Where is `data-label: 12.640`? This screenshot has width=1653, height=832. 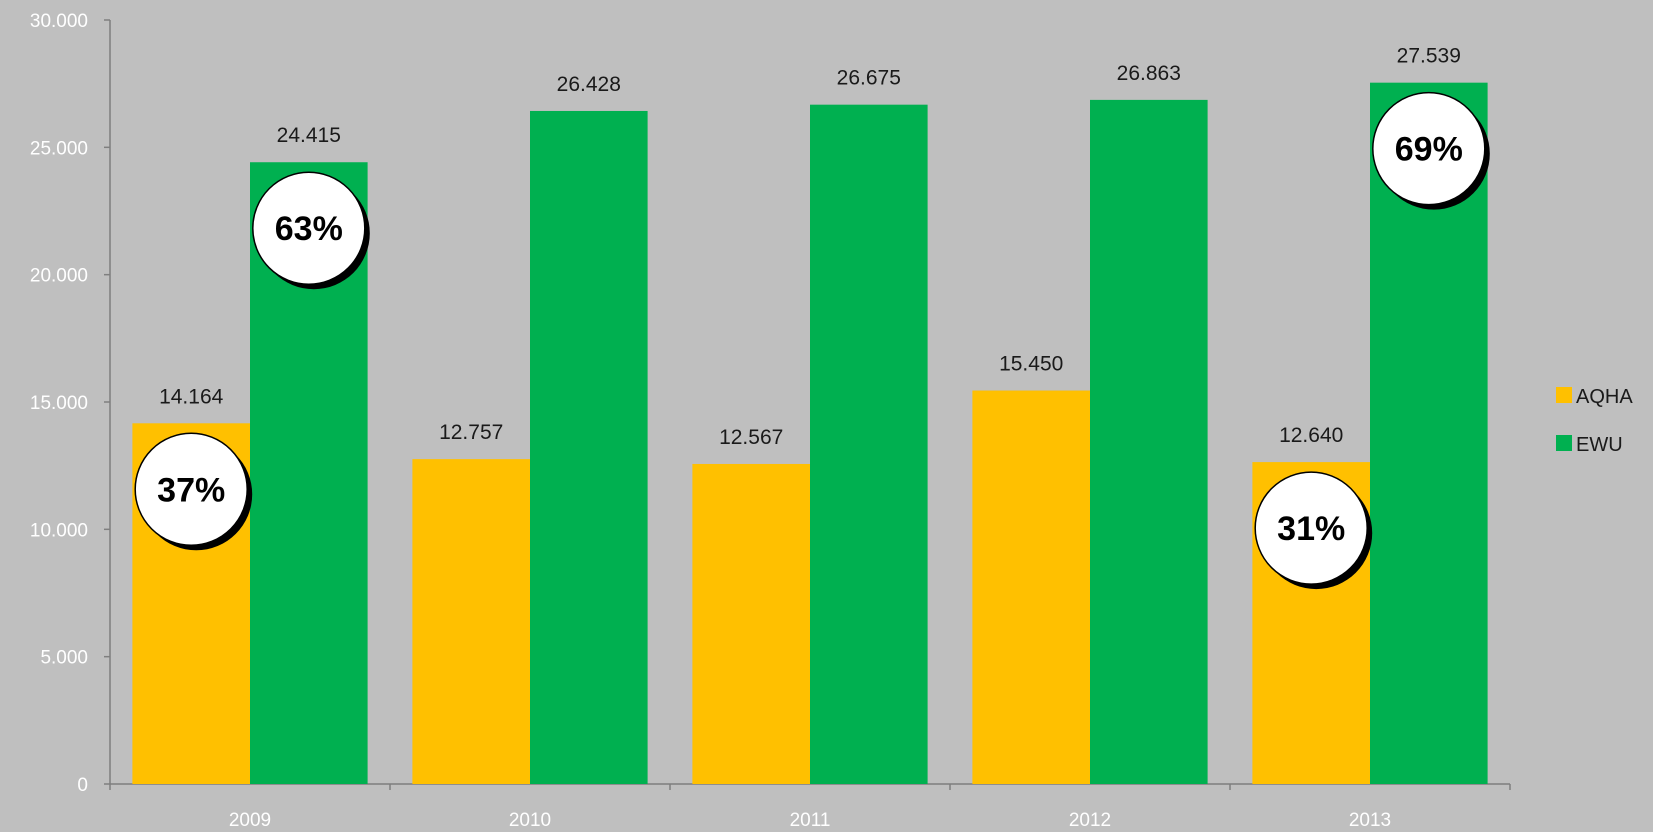 data-label: 12.640 is located at coordinates (1311, 435).